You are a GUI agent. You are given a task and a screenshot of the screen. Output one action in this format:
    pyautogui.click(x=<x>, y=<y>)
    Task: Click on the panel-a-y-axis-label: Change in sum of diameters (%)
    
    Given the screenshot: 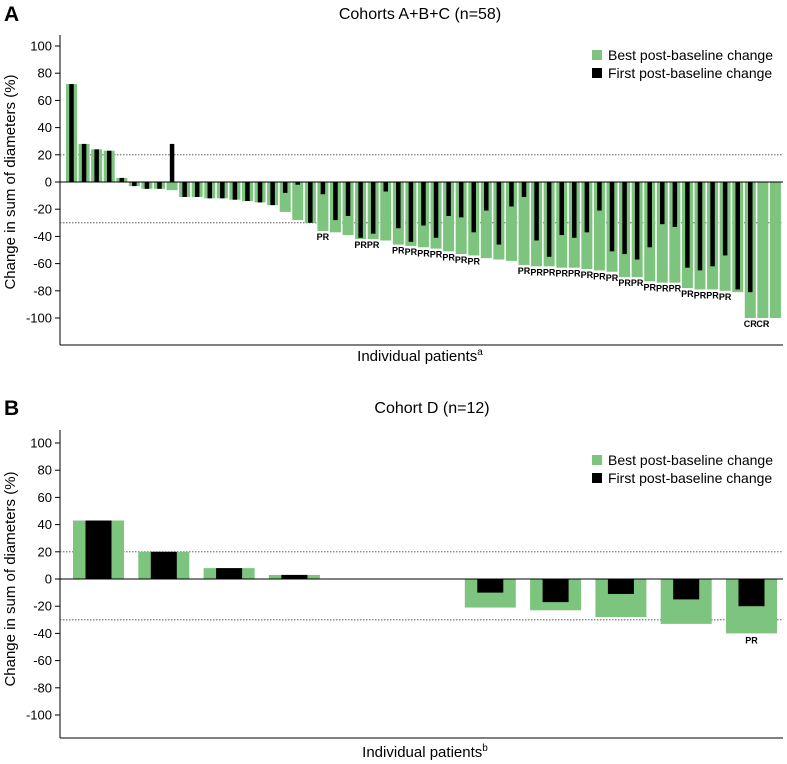 What is the action you would take?
    pyautogui.click(x=10, y=181)
    